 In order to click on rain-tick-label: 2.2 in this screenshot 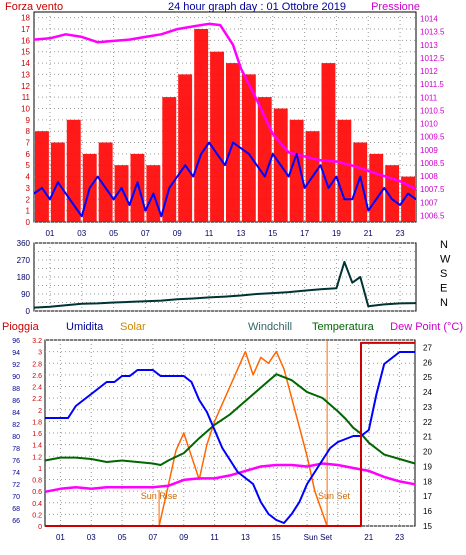, I will do `click(37, 399)`.